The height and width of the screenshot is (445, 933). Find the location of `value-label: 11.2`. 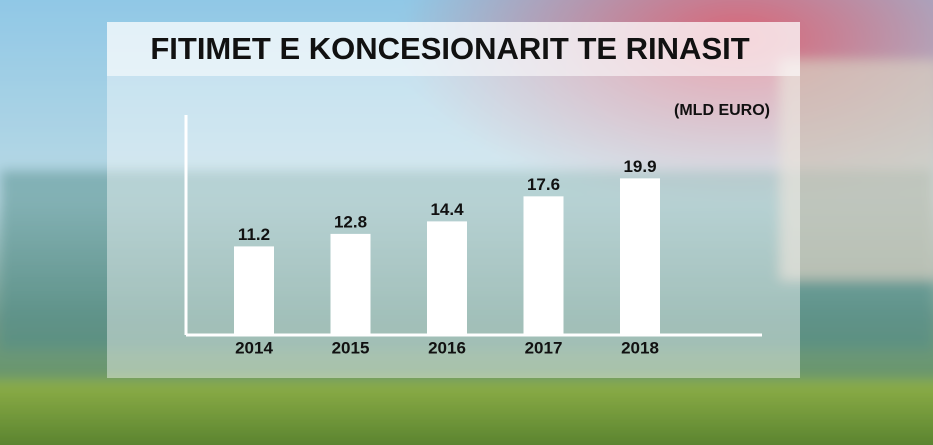

value-label: 11.2 is located at coordinates (254, 234).